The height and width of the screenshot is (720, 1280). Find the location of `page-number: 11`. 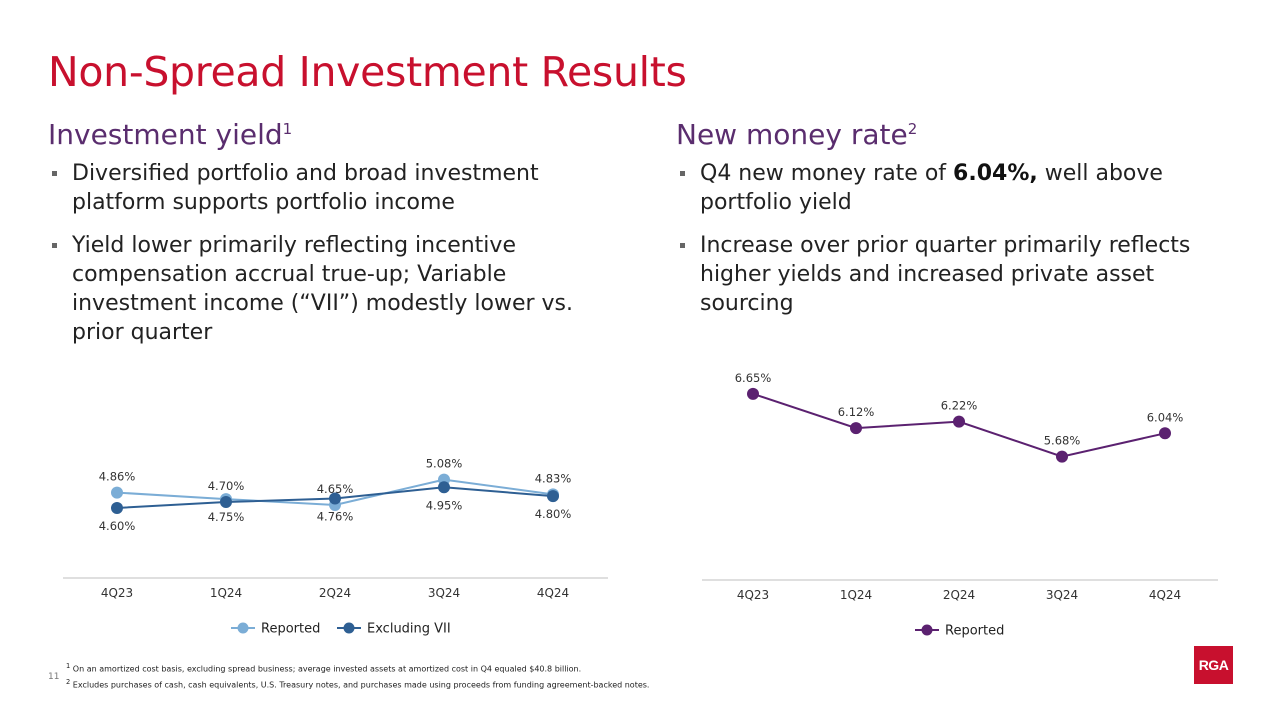

page-number: 11 is located at coordinates (54, 677).